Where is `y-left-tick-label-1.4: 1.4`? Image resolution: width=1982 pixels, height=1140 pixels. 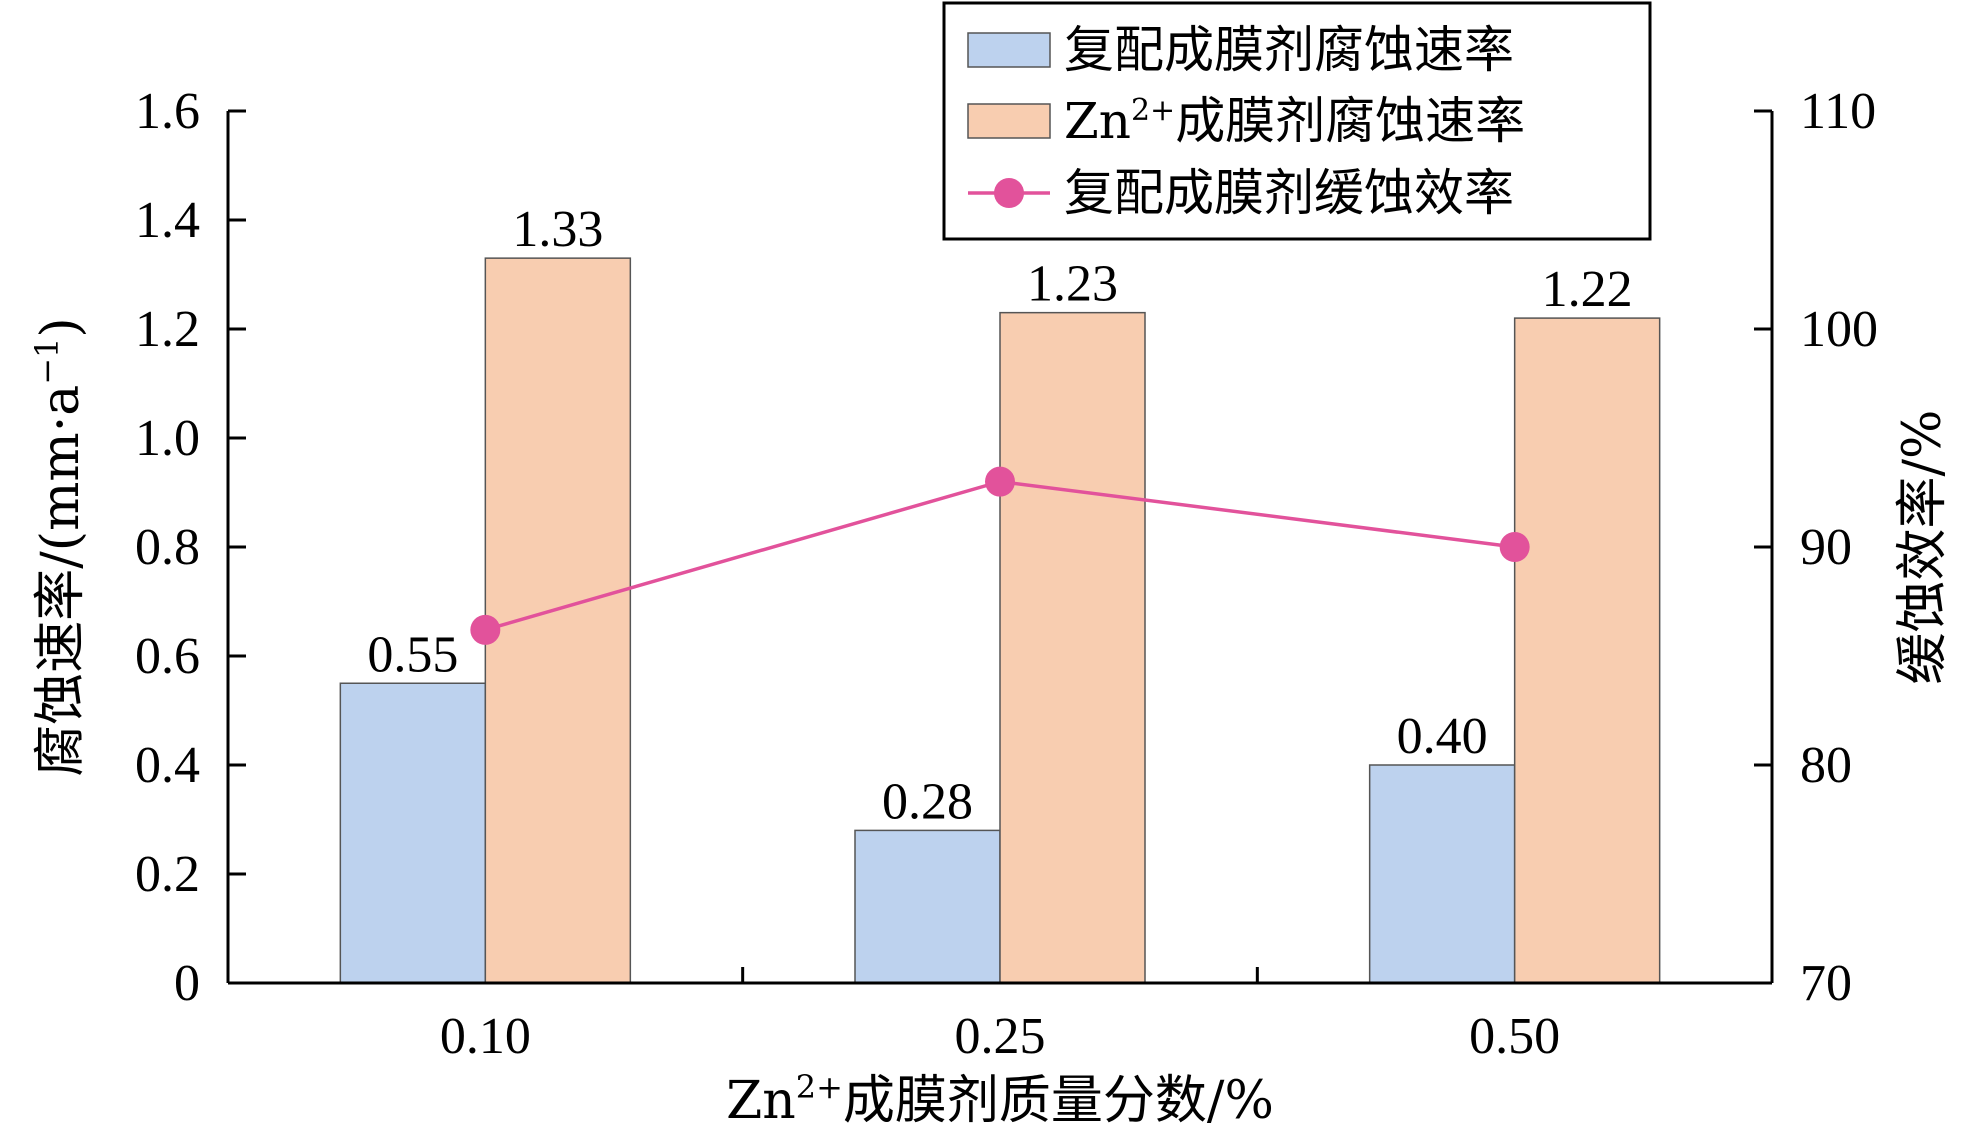
y-left-tick-label-1.4: 1.4 is located at coordinates (167, 220).